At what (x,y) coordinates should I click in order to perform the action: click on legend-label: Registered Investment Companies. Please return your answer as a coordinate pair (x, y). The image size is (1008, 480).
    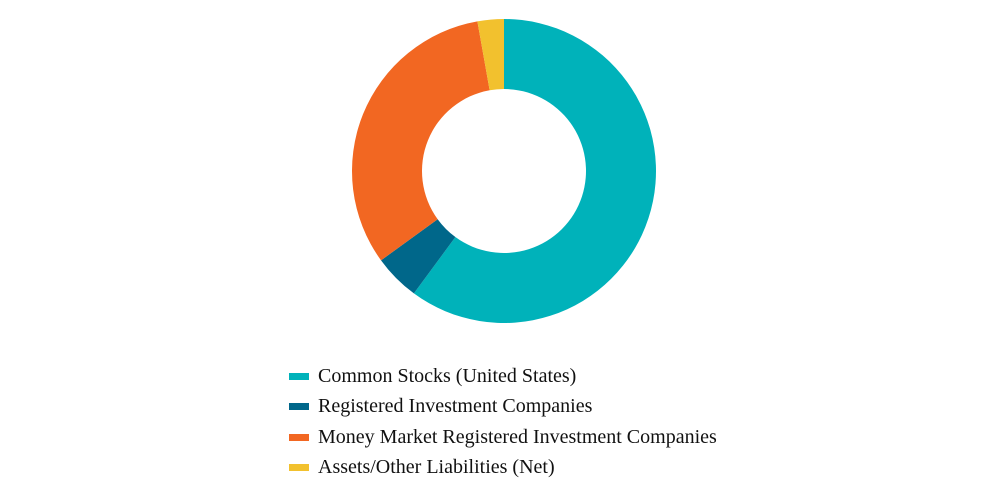
    Looking at the image, I should click on (455, 406).